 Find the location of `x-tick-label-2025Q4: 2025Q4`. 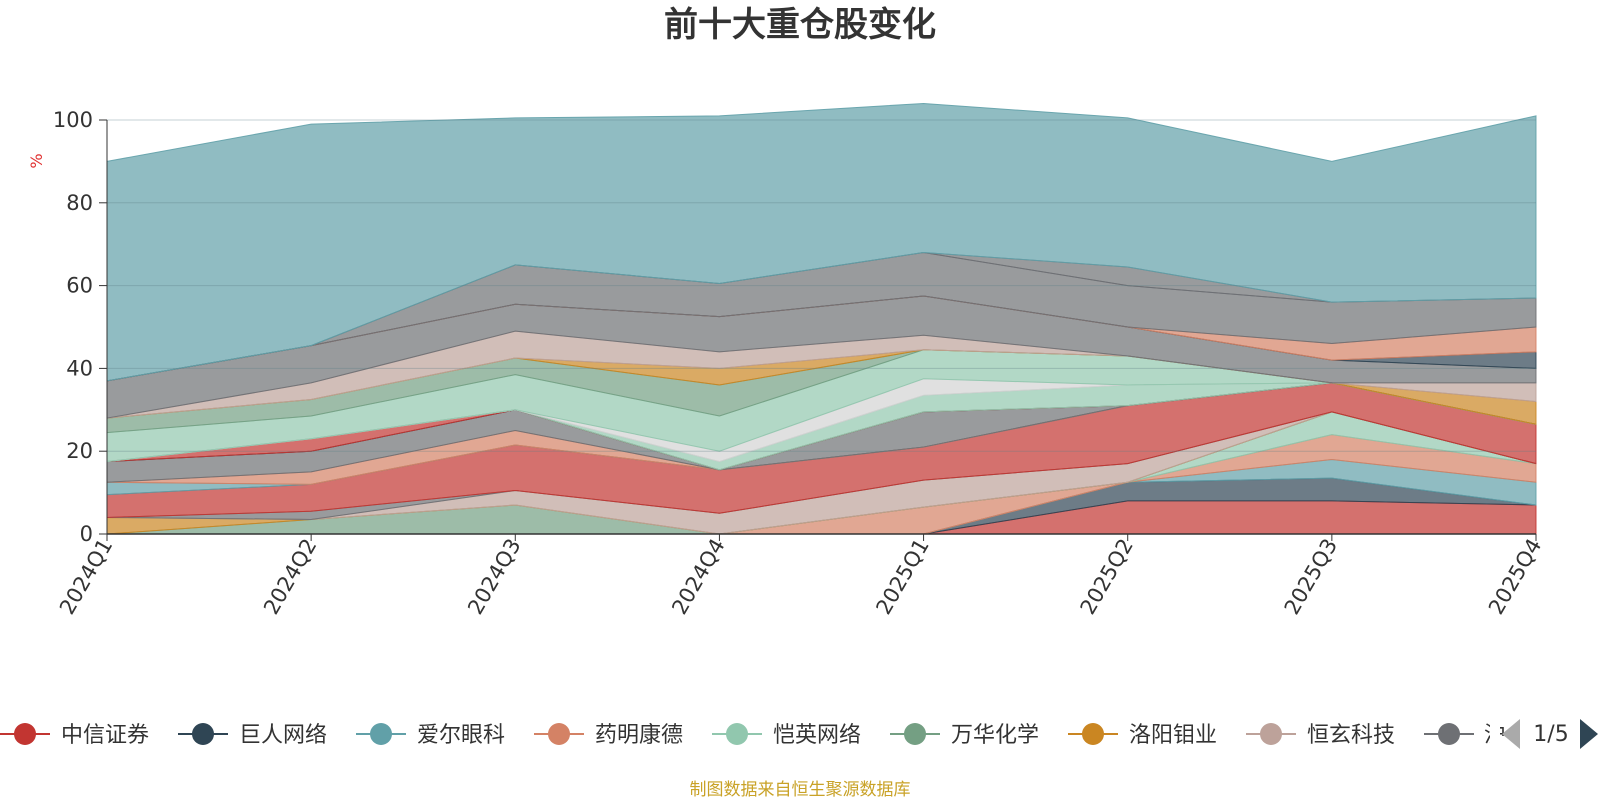

x-tick-label-2025Q4: 2025Q4 is located at coordinates (1515, 577).